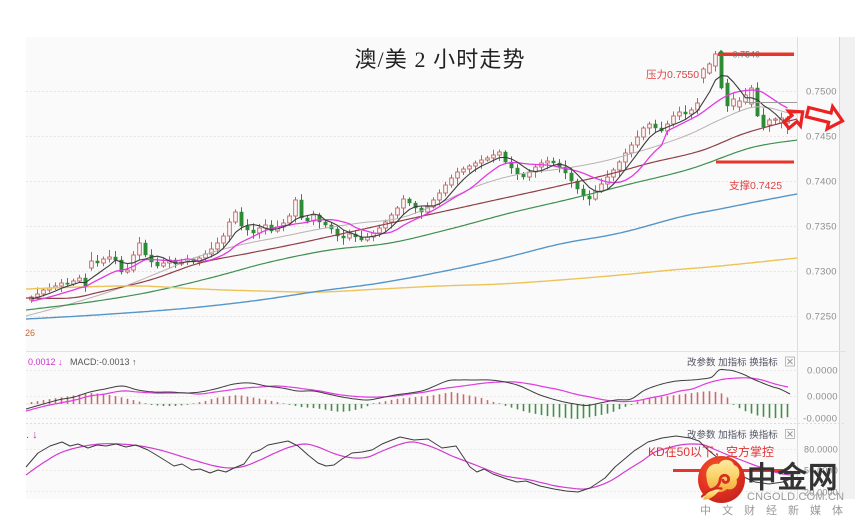 The width and height of the screenshot is (855, 528). I want to click on svg-text: CNGOLD.COM.CN, so click(795, 497).